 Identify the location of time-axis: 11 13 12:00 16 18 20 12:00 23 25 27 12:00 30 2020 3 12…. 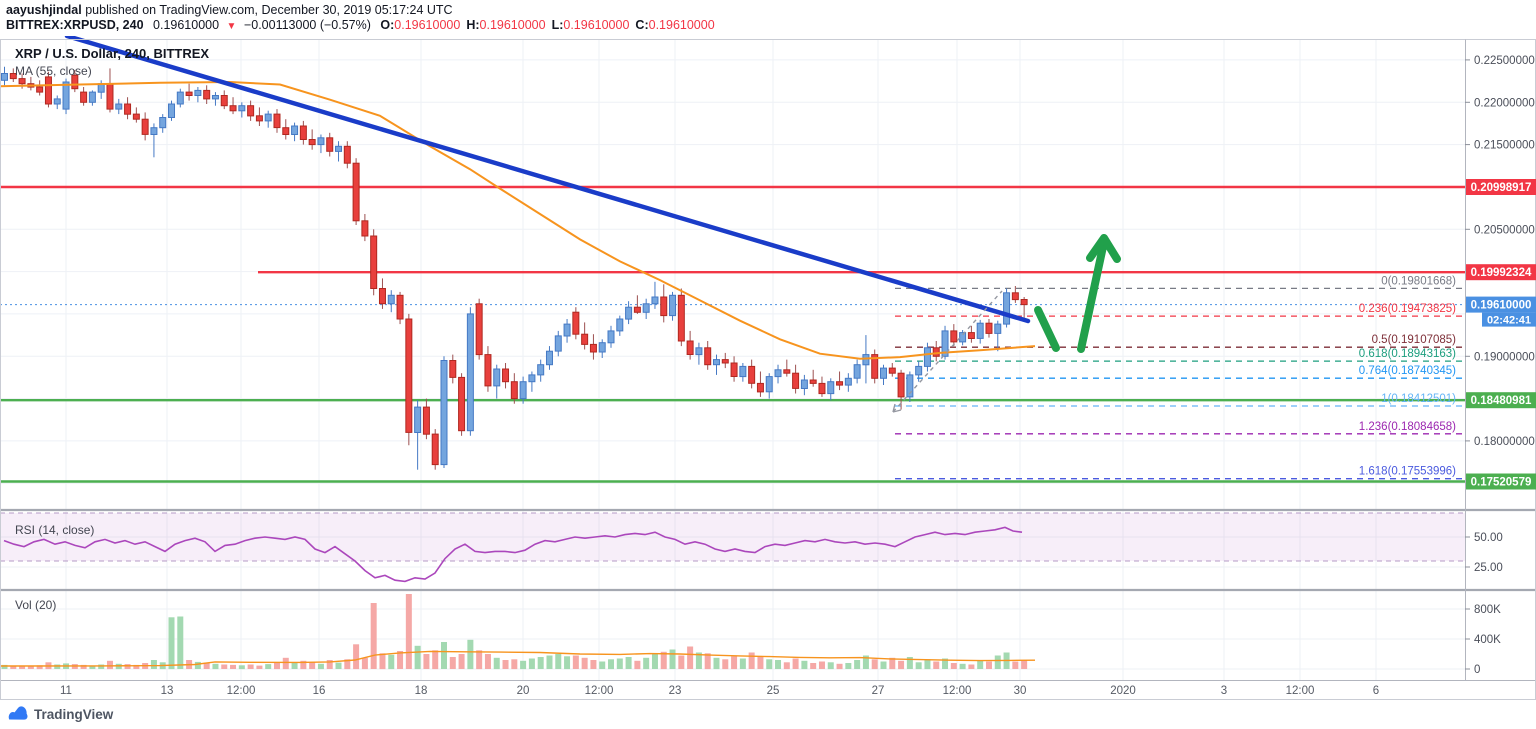
(719, 691).